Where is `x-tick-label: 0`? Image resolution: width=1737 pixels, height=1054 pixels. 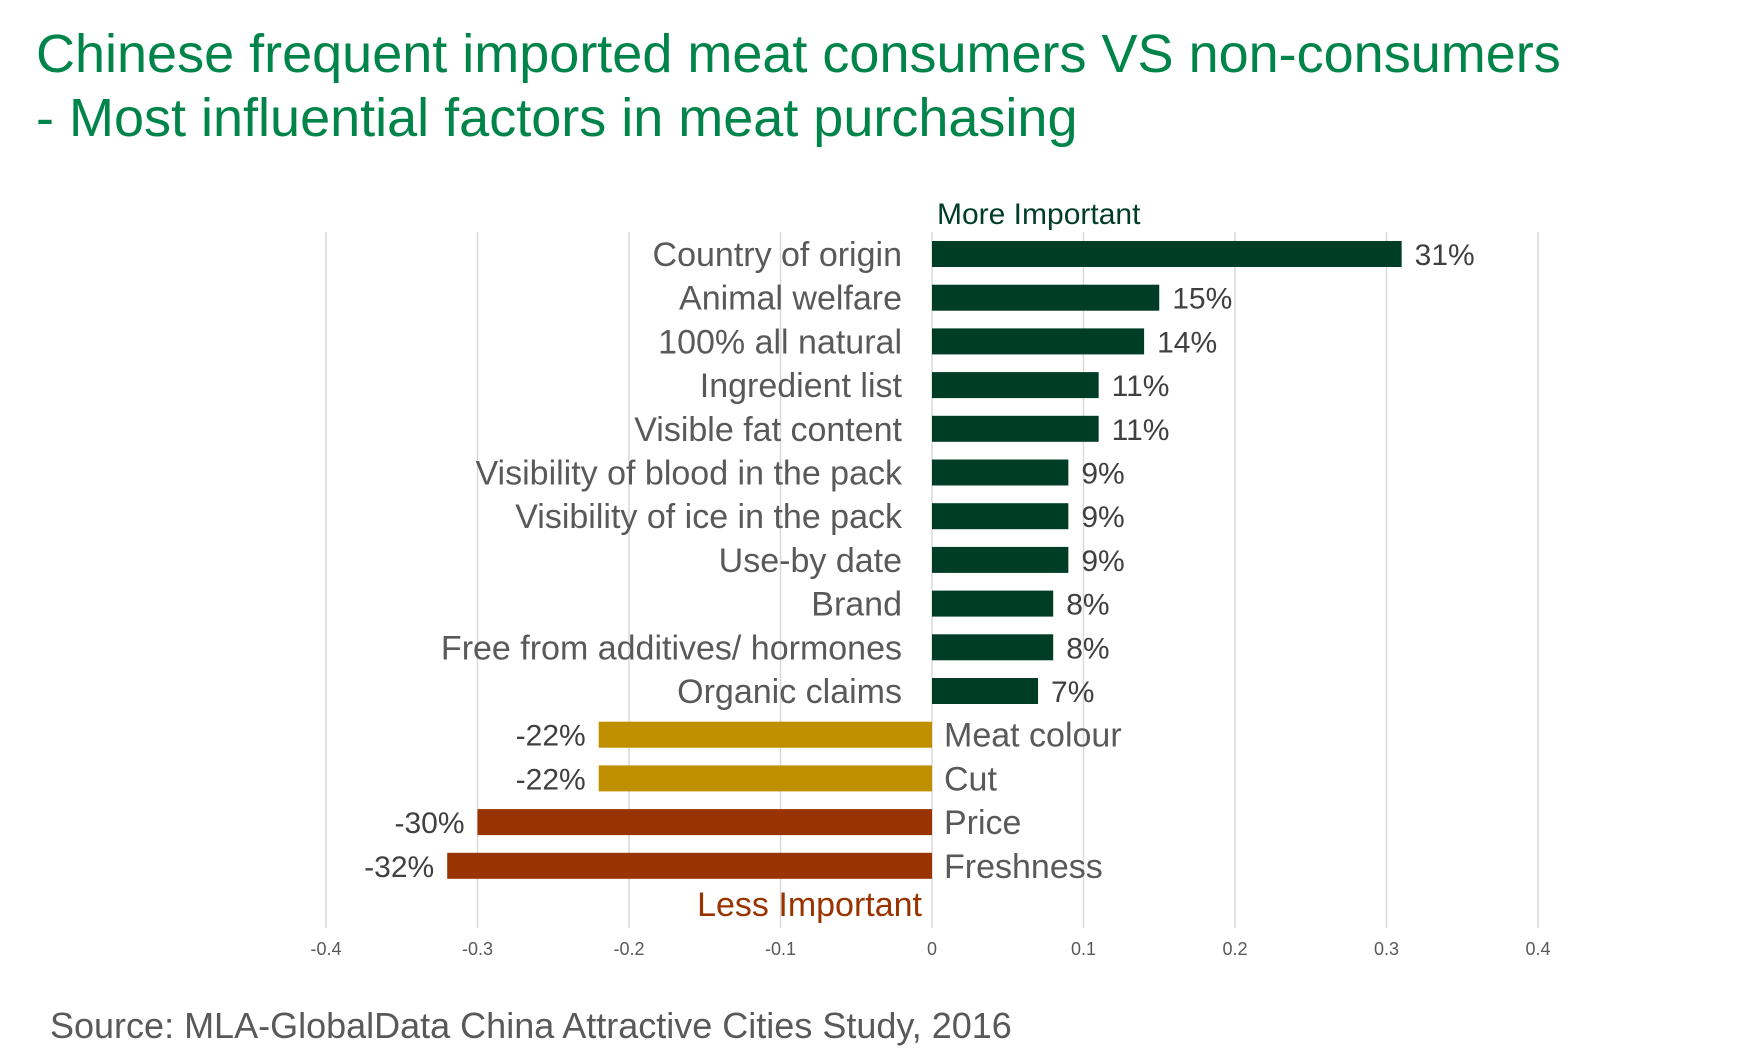 x-tick-label: 0 is located at coordinates (932, 949).